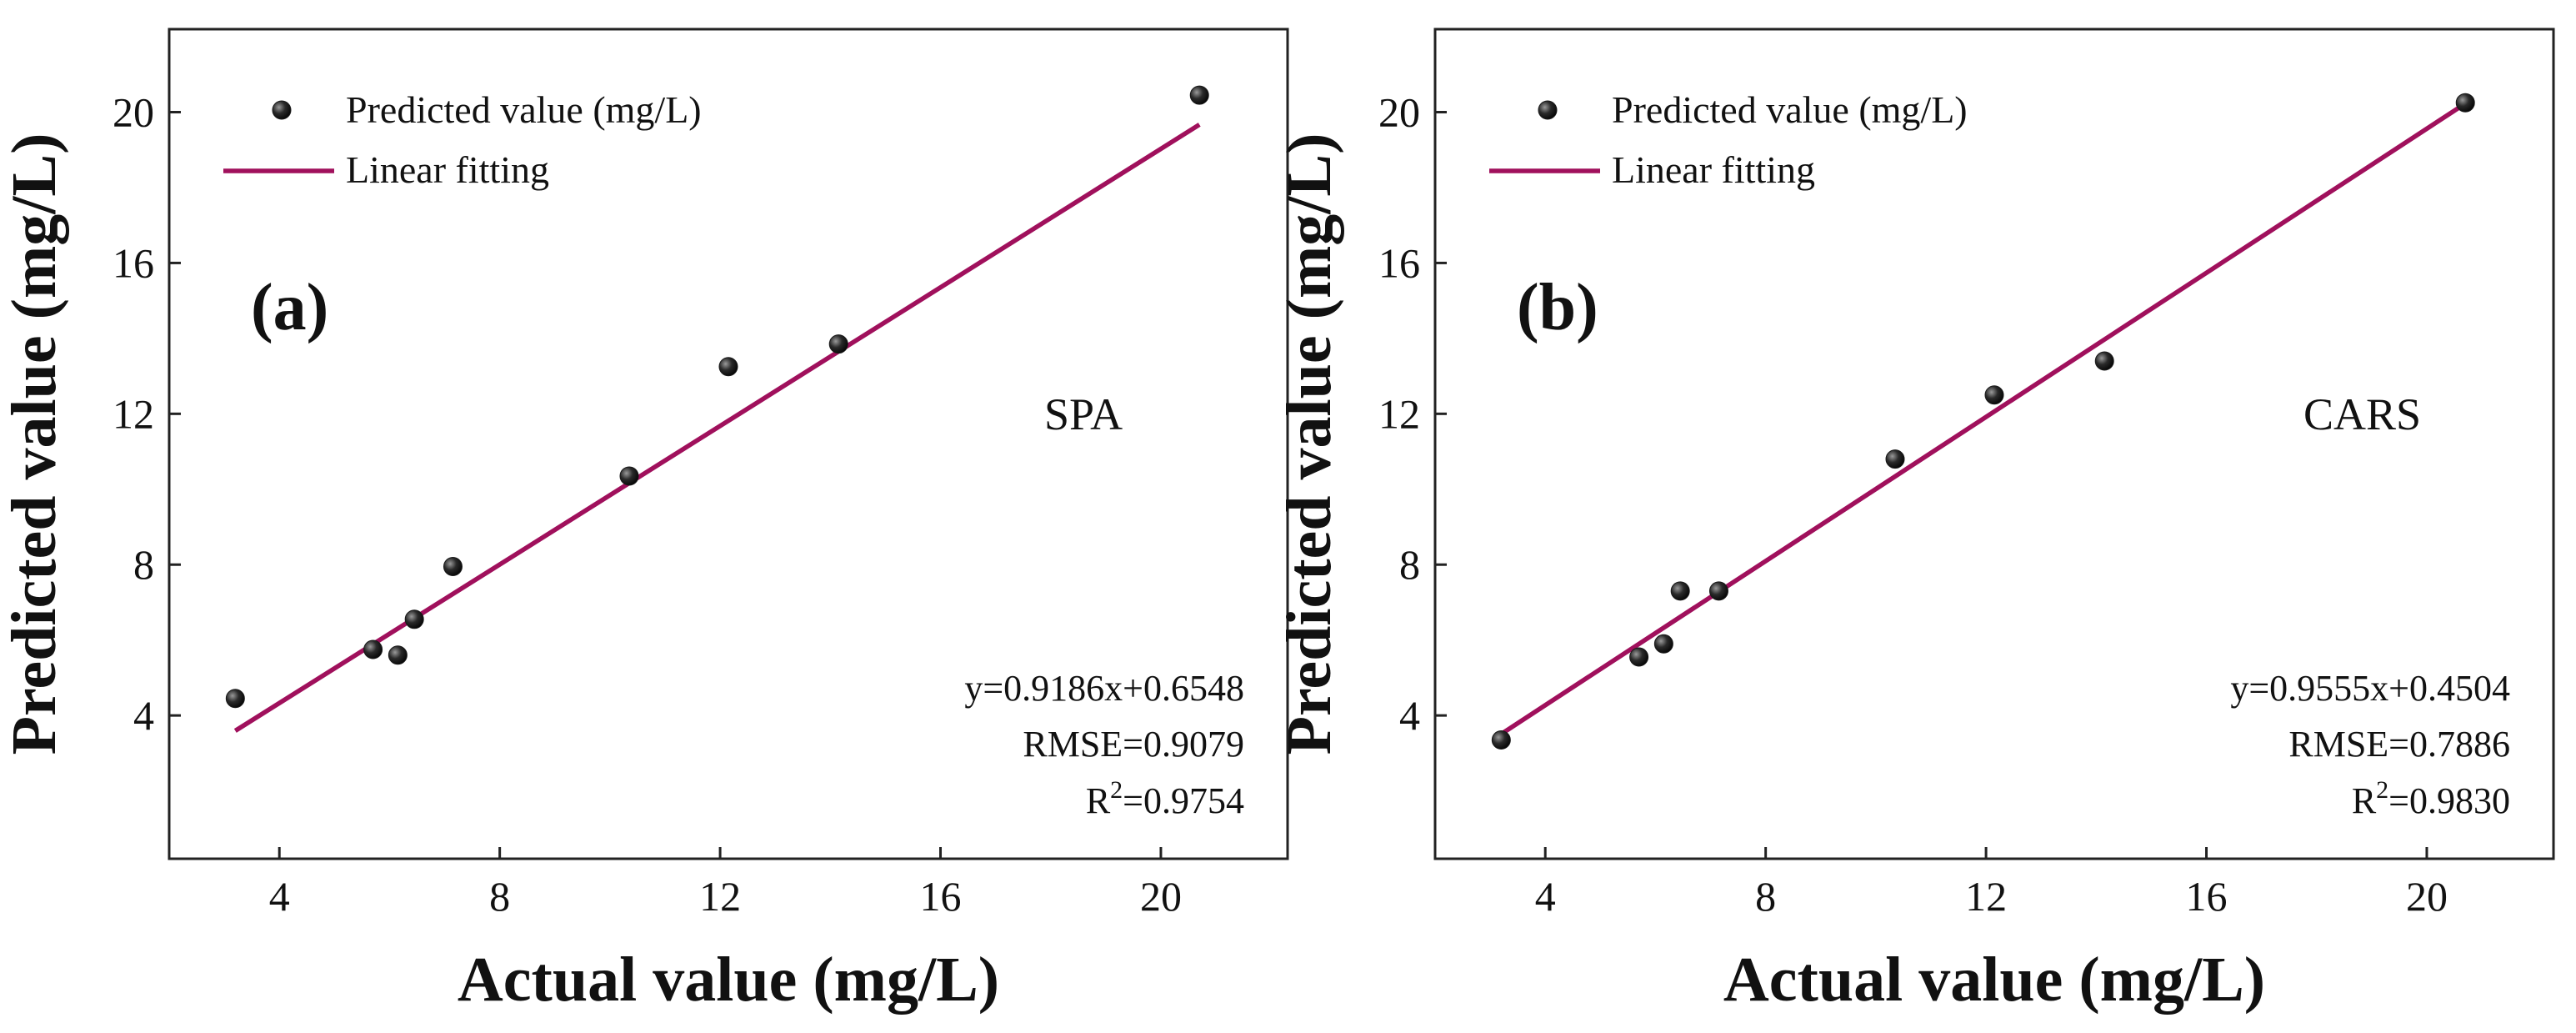  Describe the element at coordinates (2370, 688) in the screenshot. I see `fit-equation: y=0.9555x+0.4504` at that location.